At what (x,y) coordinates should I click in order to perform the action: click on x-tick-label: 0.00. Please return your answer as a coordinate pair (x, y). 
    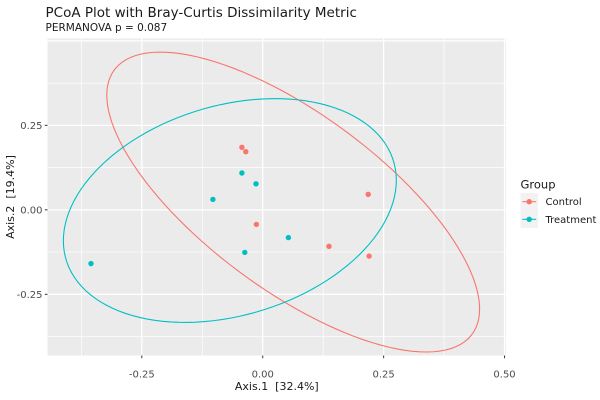
    Looking at the image, I should click on (263, 375).